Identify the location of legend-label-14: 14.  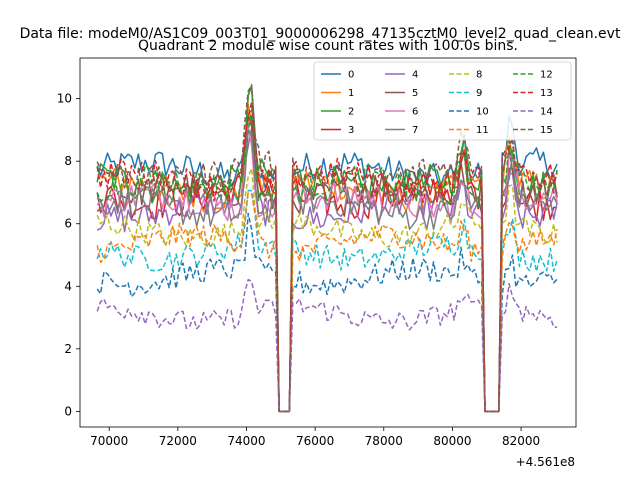
(546, 112).